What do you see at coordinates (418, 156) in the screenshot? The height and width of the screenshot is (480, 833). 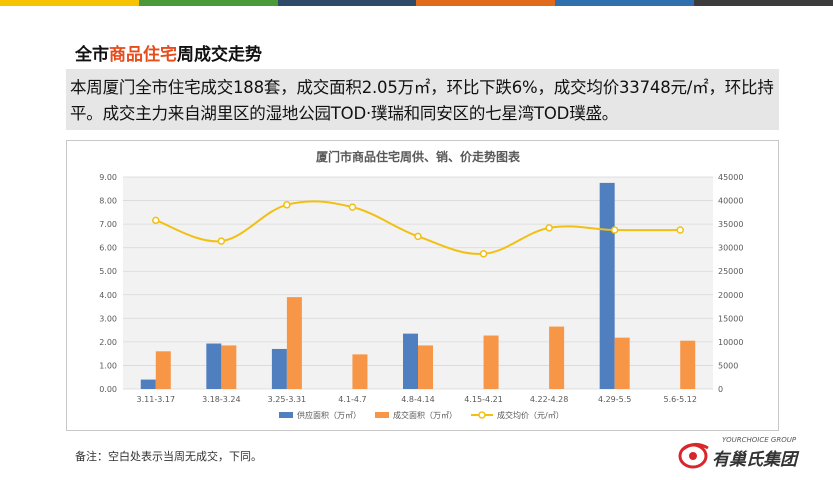 I see `chart-title: 厦门市商品住宅周供、销、价走势图表` at bounding box center [418, 156].